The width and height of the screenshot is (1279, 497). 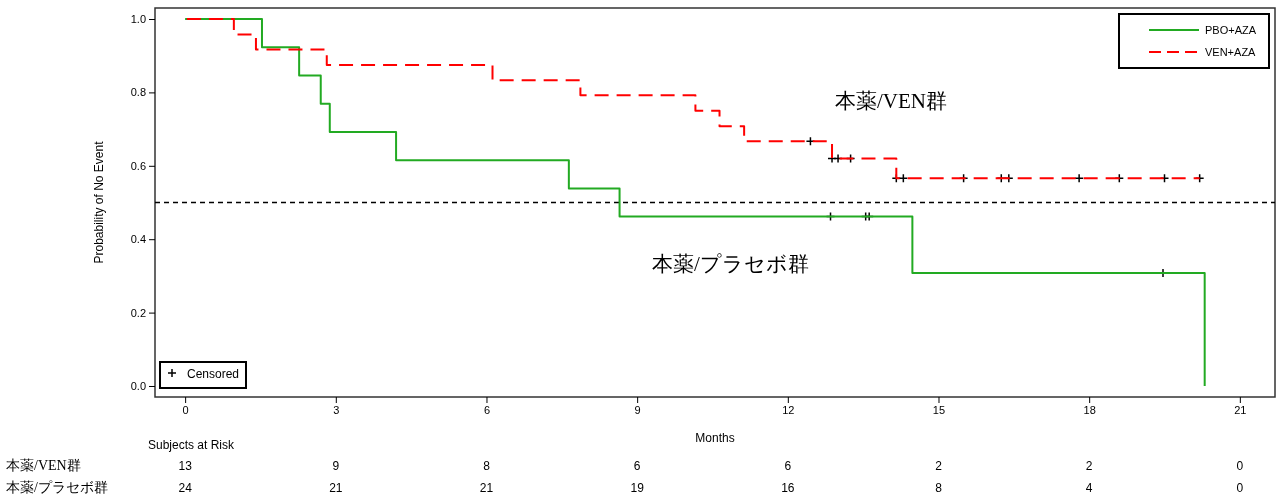 What do you see at coordinates (185, 409) in the screenshot?
I see `x-tick-label: 0` at bounding box center [185, 409].